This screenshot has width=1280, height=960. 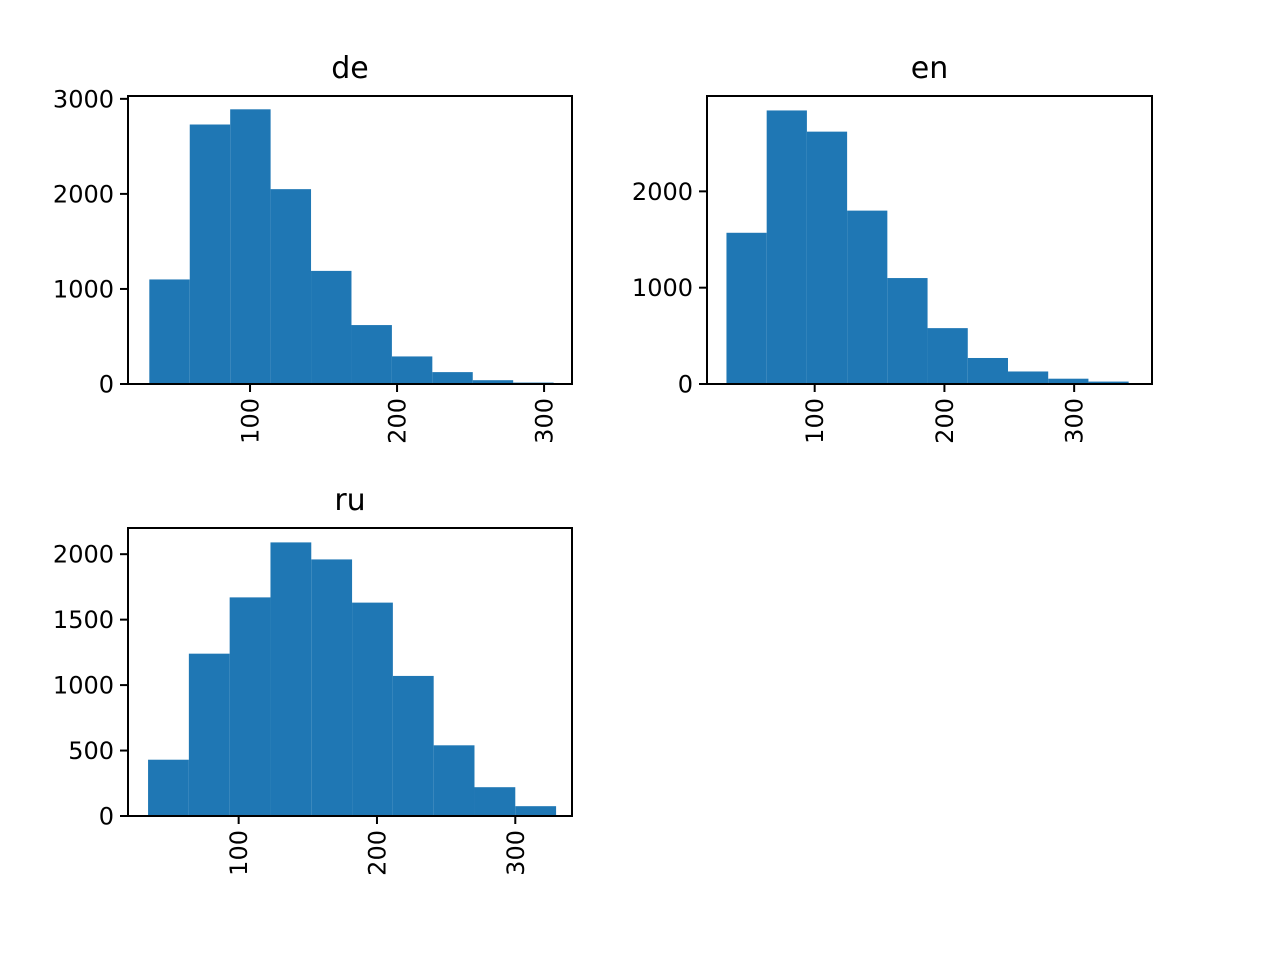 I want to click on subplot-title: ru, so click(x=349, y=500).